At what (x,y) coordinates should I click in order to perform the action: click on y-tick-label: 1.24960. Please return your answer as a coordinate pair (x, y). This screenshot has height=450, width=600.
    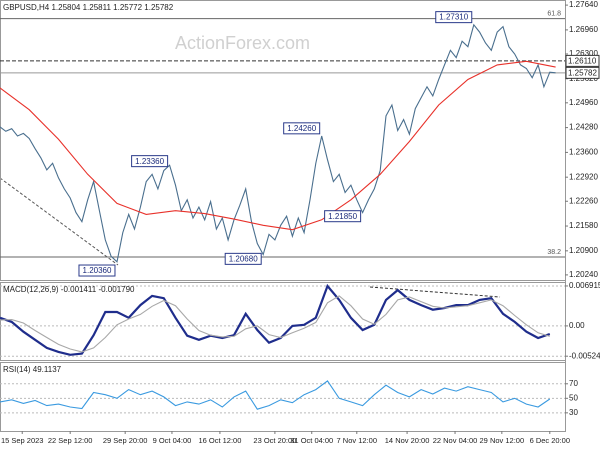
    Looking at the image, I should click on (583, 102).